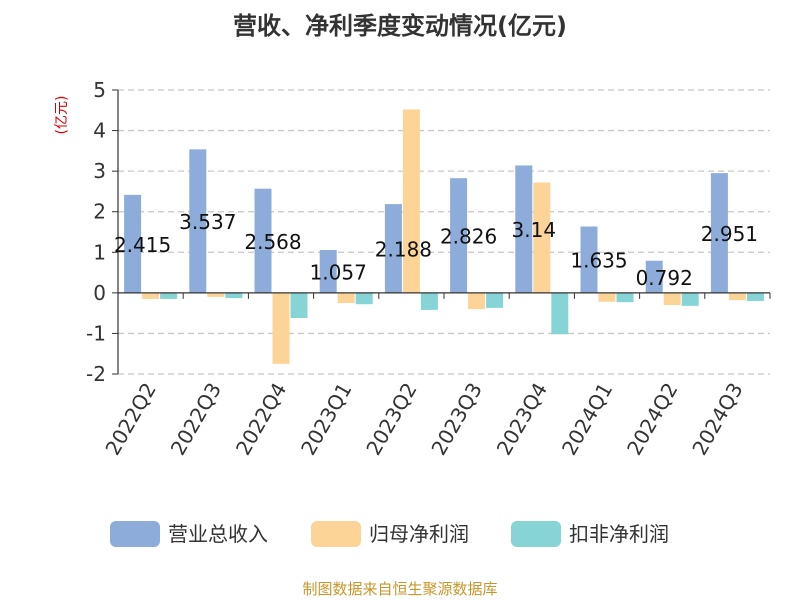  Describe the element at coordinates (299, 305) in the screenshot. I see `bar-2-2022Q4` at that location.